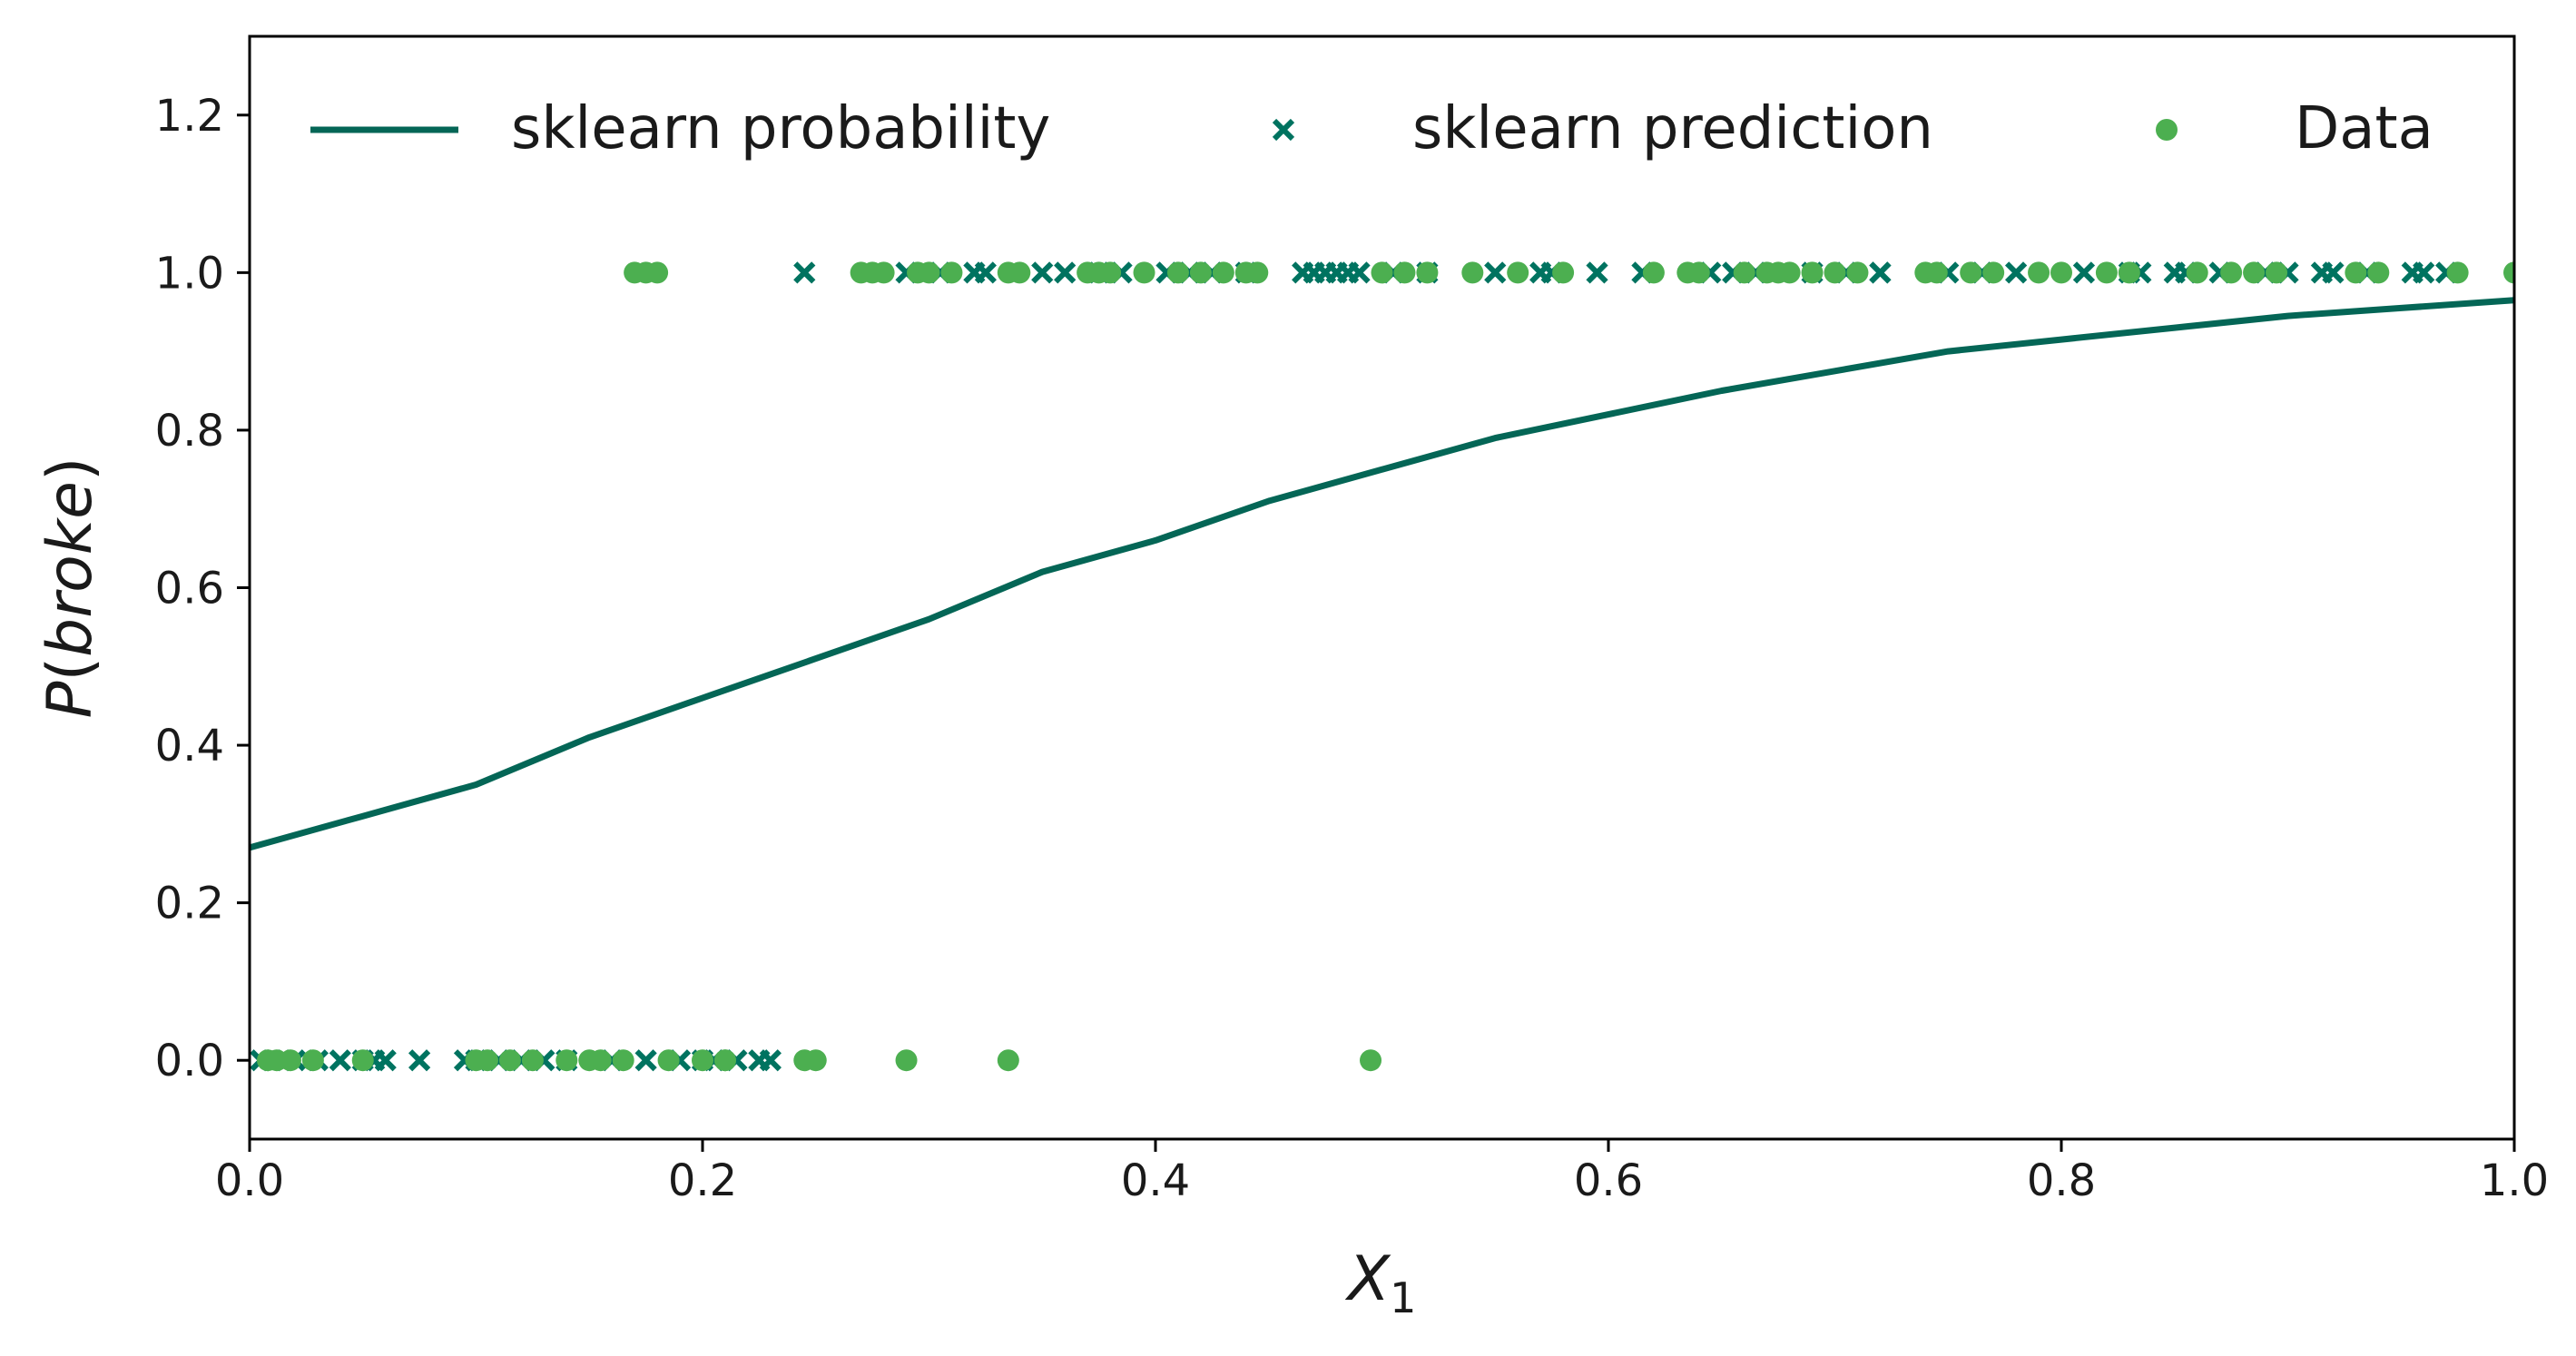 The image size is (2576, 1356). I want to click on legend-label-probability: sklearn probability, so click(780, 128).